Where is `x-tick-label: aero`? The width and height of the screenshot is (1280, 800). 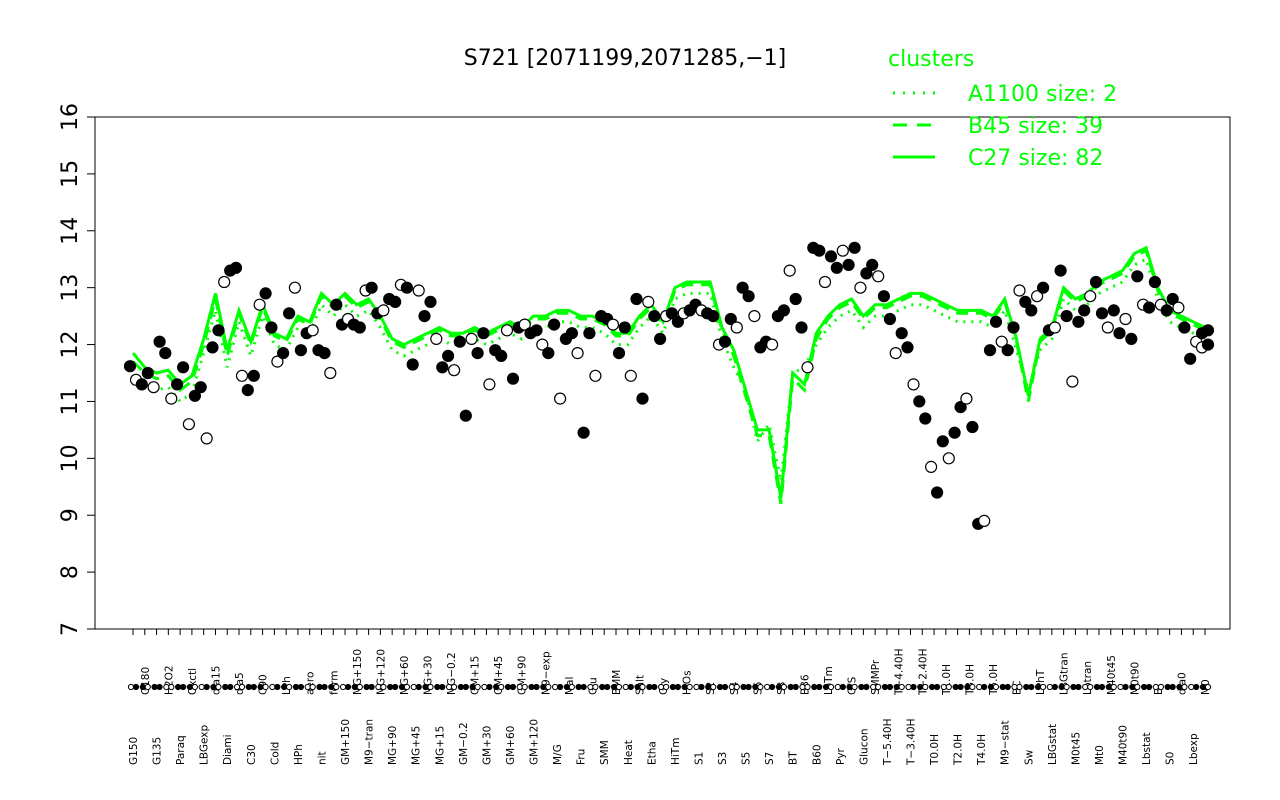
x-tick-label: aero is located at coordinates (311, 683).